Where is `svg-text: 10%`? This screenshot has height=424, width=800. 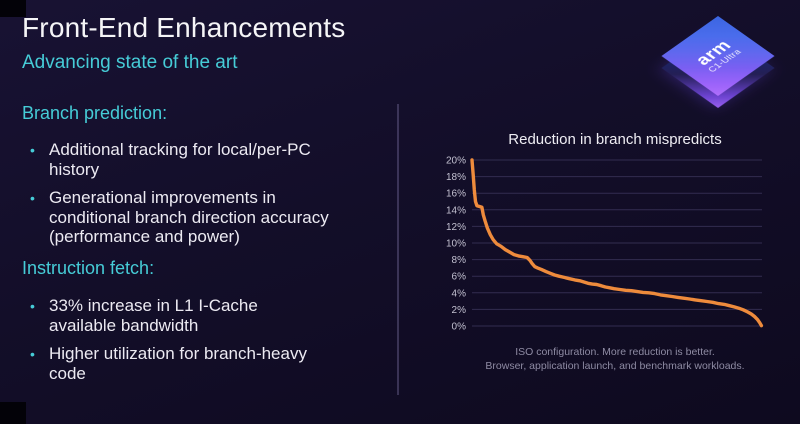
svg-text: 10% is located at coordinates (456, 244).